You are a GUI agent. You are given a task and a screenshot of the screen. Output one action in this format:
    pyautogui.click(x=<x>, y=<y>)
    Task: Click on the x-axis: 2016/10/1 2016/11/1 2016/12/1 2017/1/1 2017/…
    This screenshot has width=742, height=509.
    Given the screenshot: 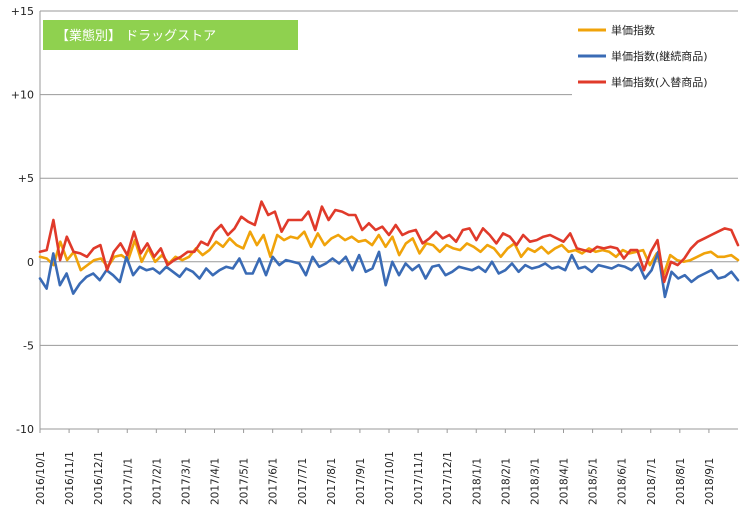 What is the action you would take?
    pyautogui.click(x=386, y=466)
    